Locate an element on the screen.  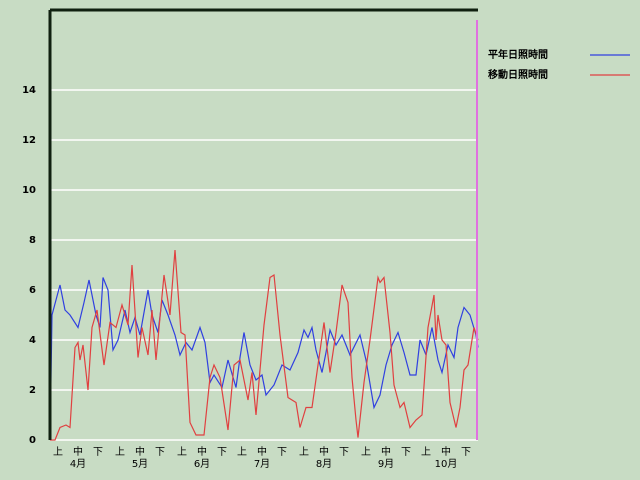
y-tick-label: 14 is located at coordinates (29, 90).